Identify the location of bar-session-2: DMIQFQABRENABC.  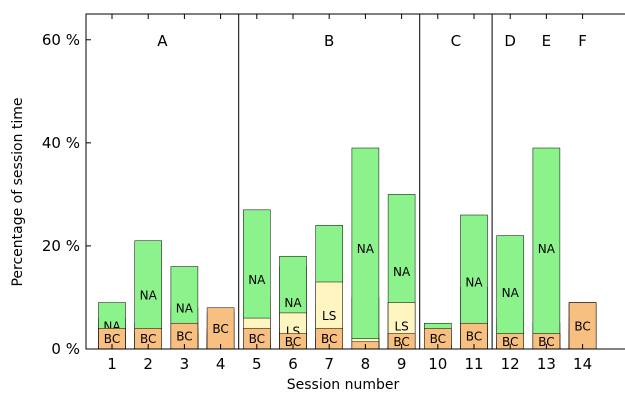
(148, 295).